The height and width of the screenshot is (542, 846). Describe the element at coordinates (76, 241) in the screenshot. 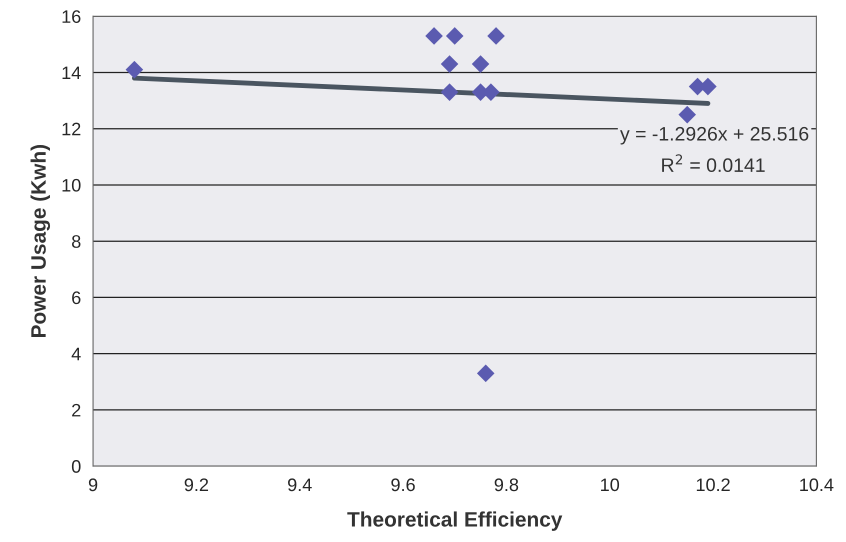

I see `y-tick-label: 8` at that location.